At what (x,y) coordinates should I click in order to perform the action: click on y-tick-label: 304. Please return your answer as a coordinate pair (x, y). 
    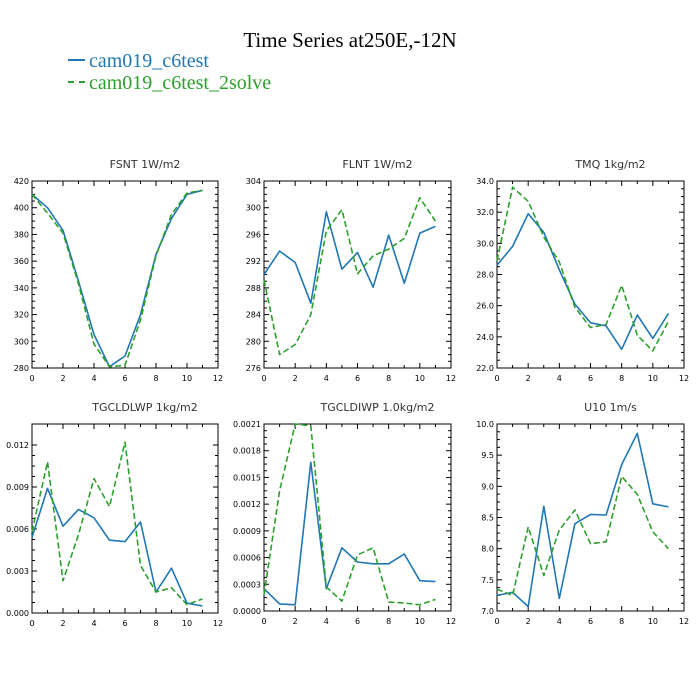
    Looking at the image, I should click on (253, 181).